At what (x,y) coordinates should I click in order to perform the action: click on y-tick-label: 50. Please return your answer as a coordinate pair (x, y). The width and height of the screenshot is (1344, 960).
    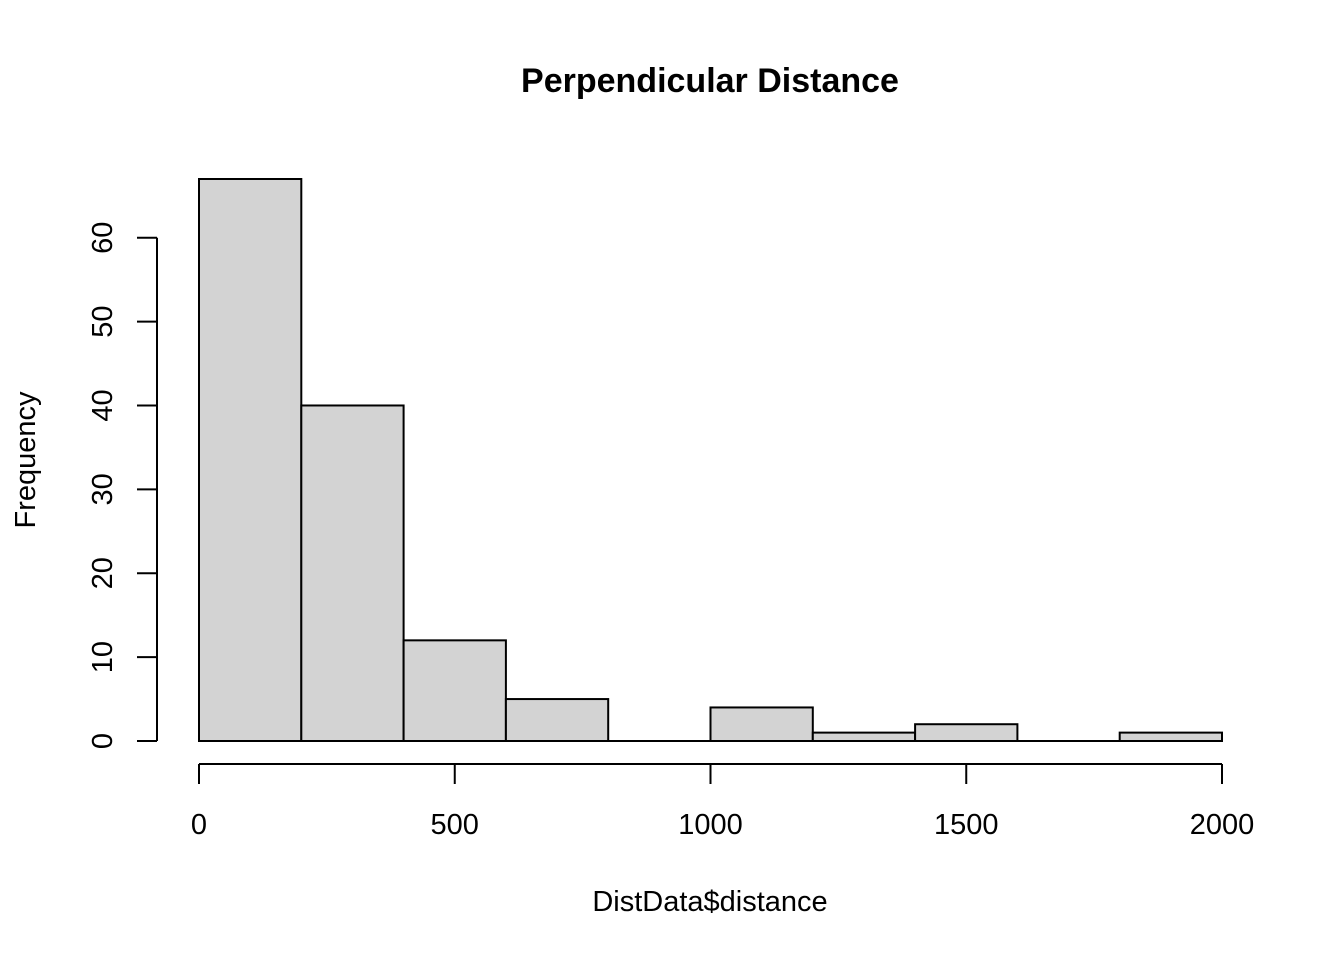
    Looking at the image, I should click on (103, 321).